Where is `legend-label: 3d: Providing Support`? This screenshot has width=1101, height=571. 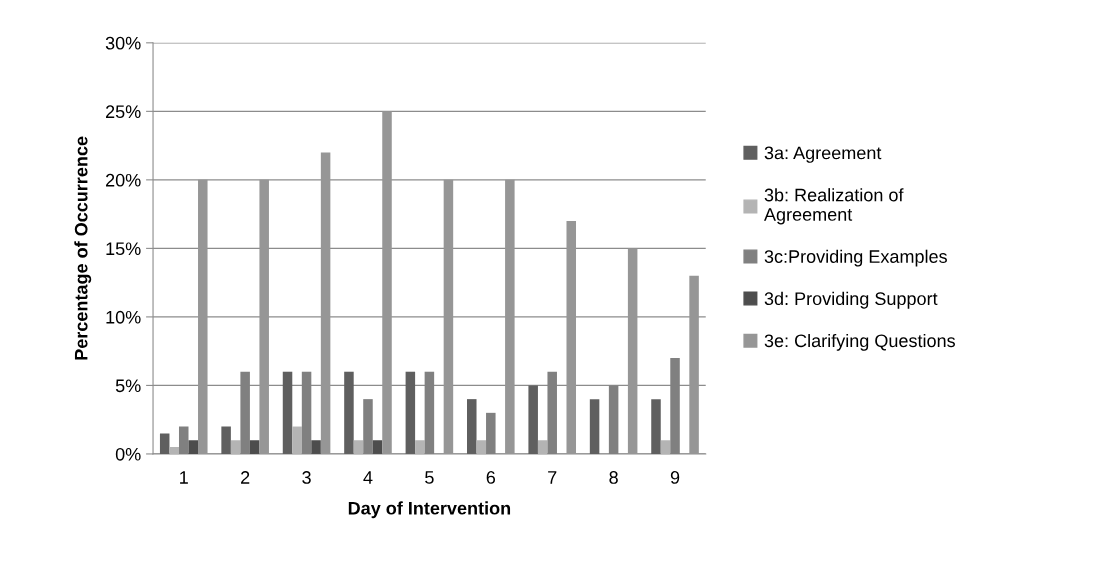 legend-label: 3d: Providing Support is located at coordinates (851, 300).